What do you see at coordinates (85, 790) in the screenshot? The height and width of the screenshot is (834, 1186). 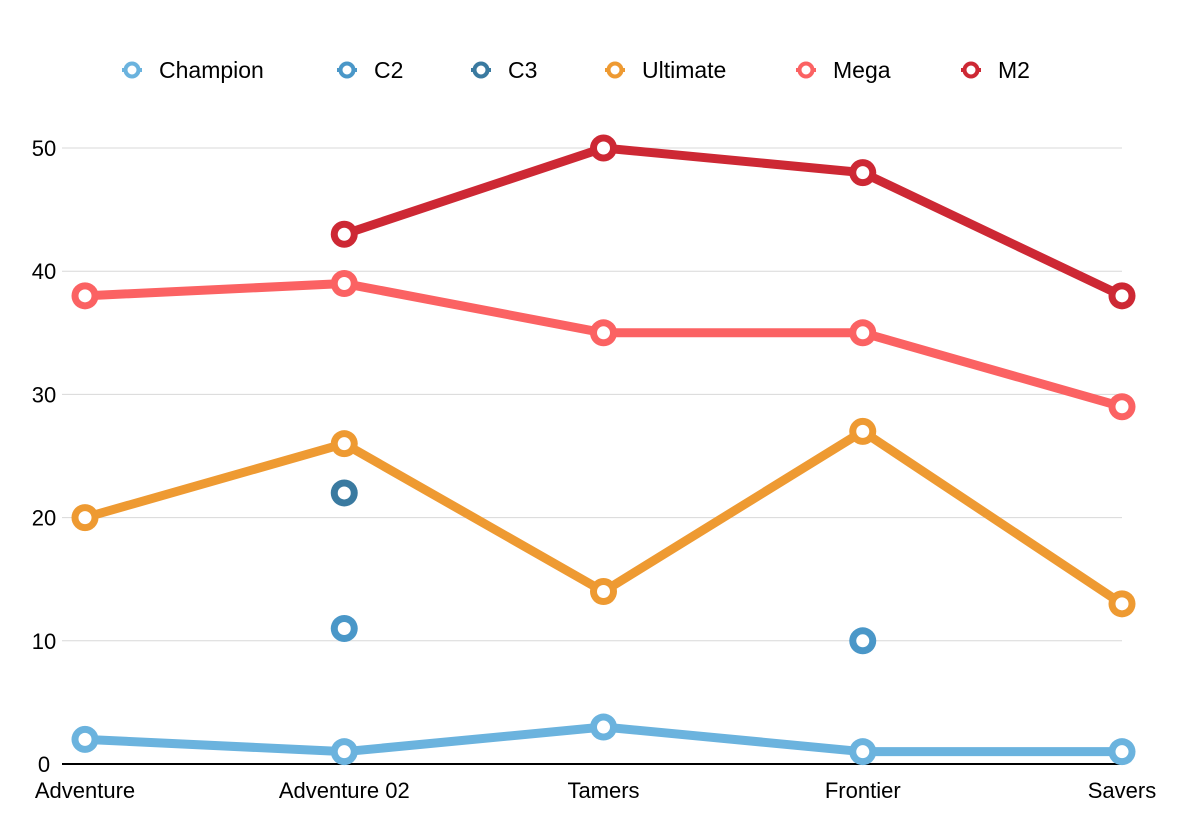 I see `x-tick-label: Adventure` at bounding box center [85, 790].